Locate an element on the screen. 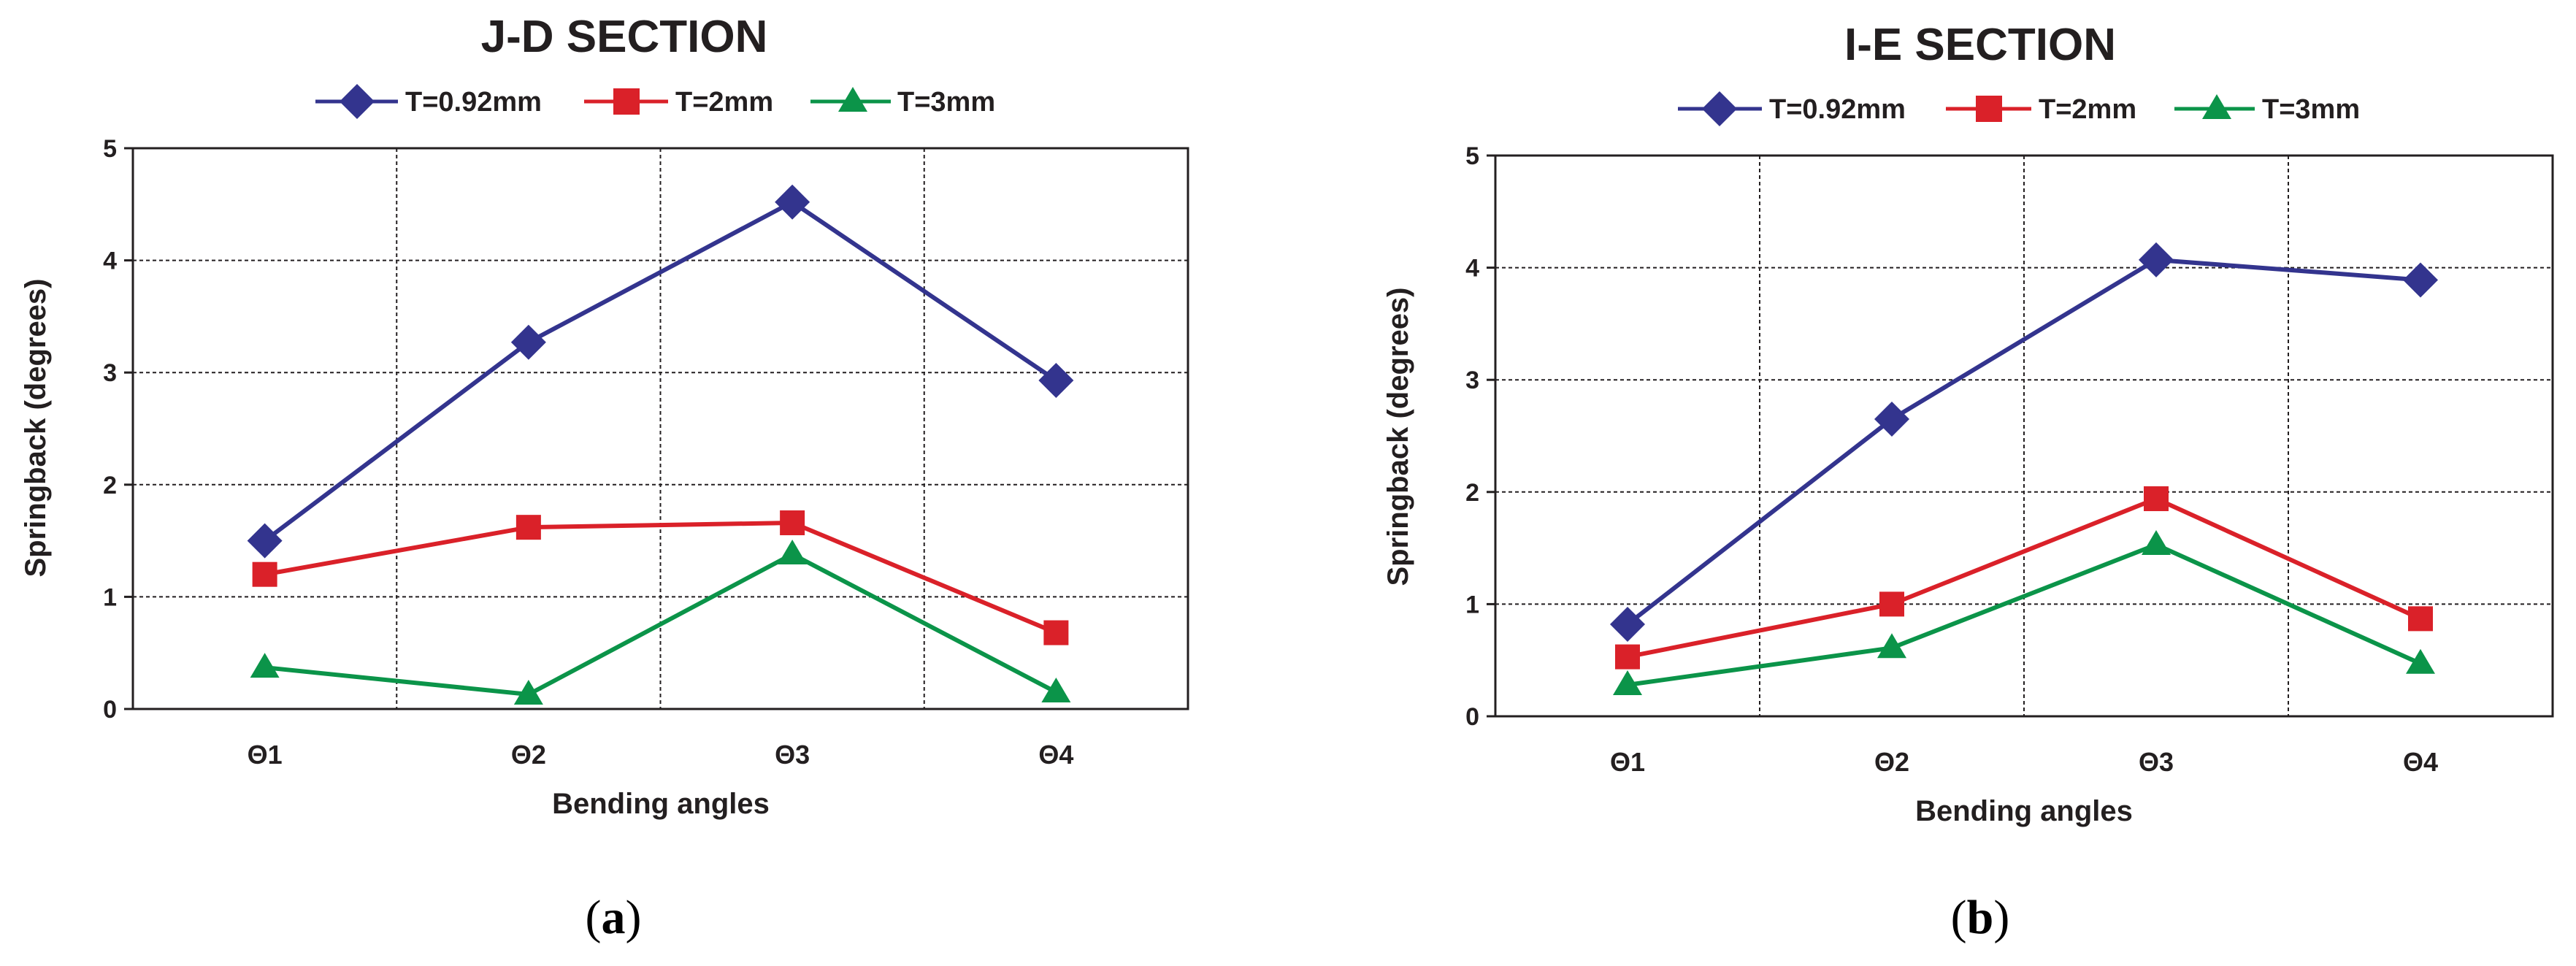  chart-title: J-D SECTION is located at coordinates (624, 37).